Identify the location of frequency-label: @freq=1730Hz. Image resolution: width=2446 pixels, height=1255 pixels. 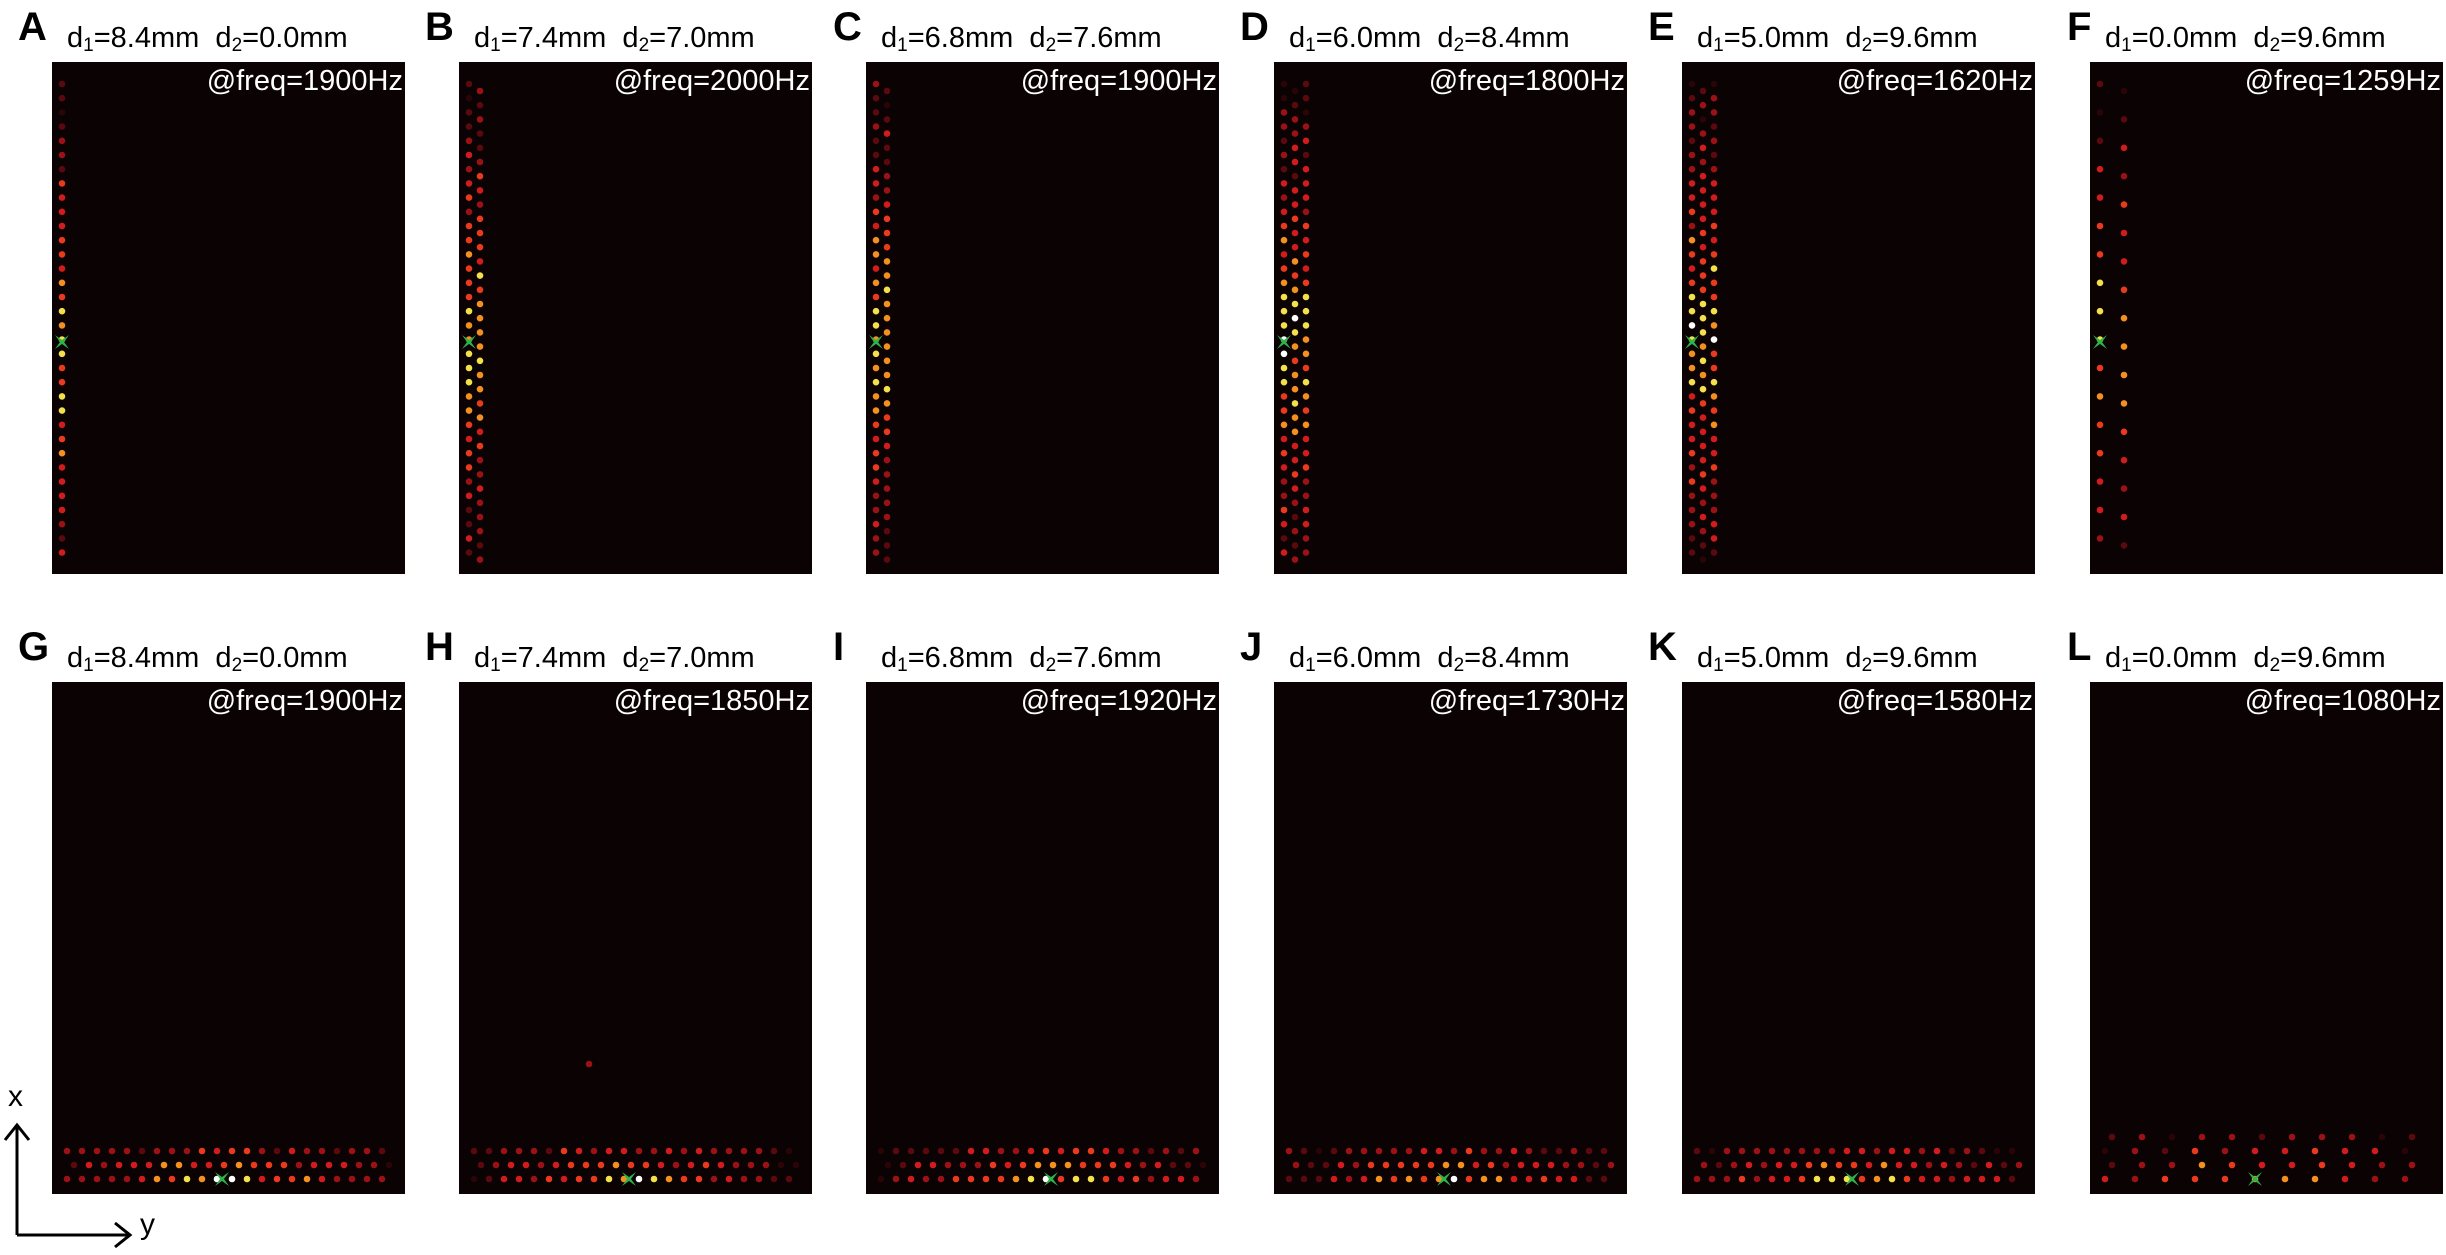
(1526, 701).